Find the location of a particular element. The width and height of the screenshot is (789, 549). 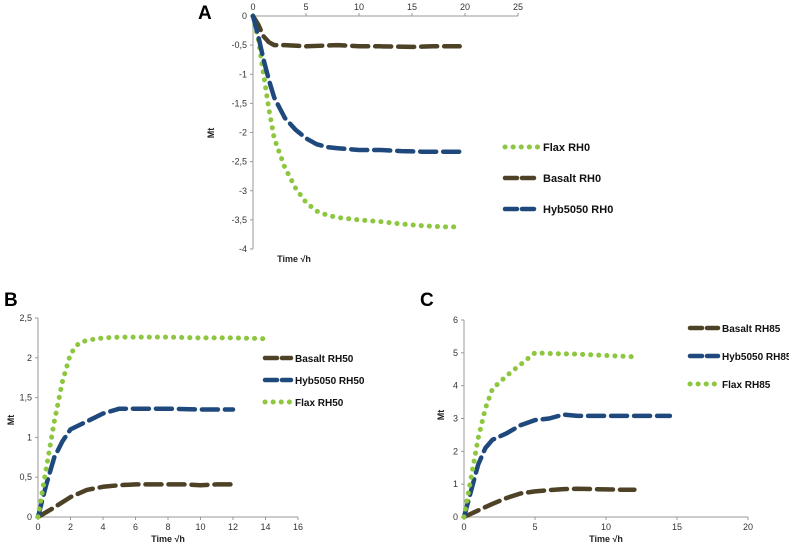

x-tick-label: 6 is located at coordinates (135, 527).